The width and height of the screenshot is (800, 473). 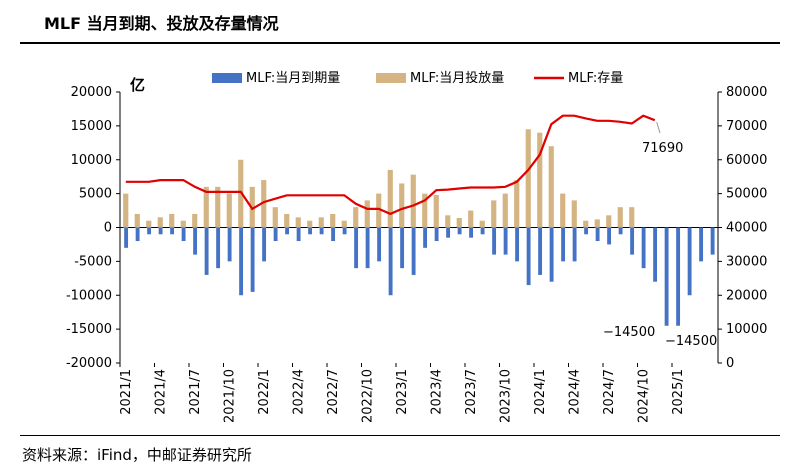 What do you see at coordinates (95, 194) in the screenshot?
I see `left-tick-label: 5000` at bounding box center [95, 194].